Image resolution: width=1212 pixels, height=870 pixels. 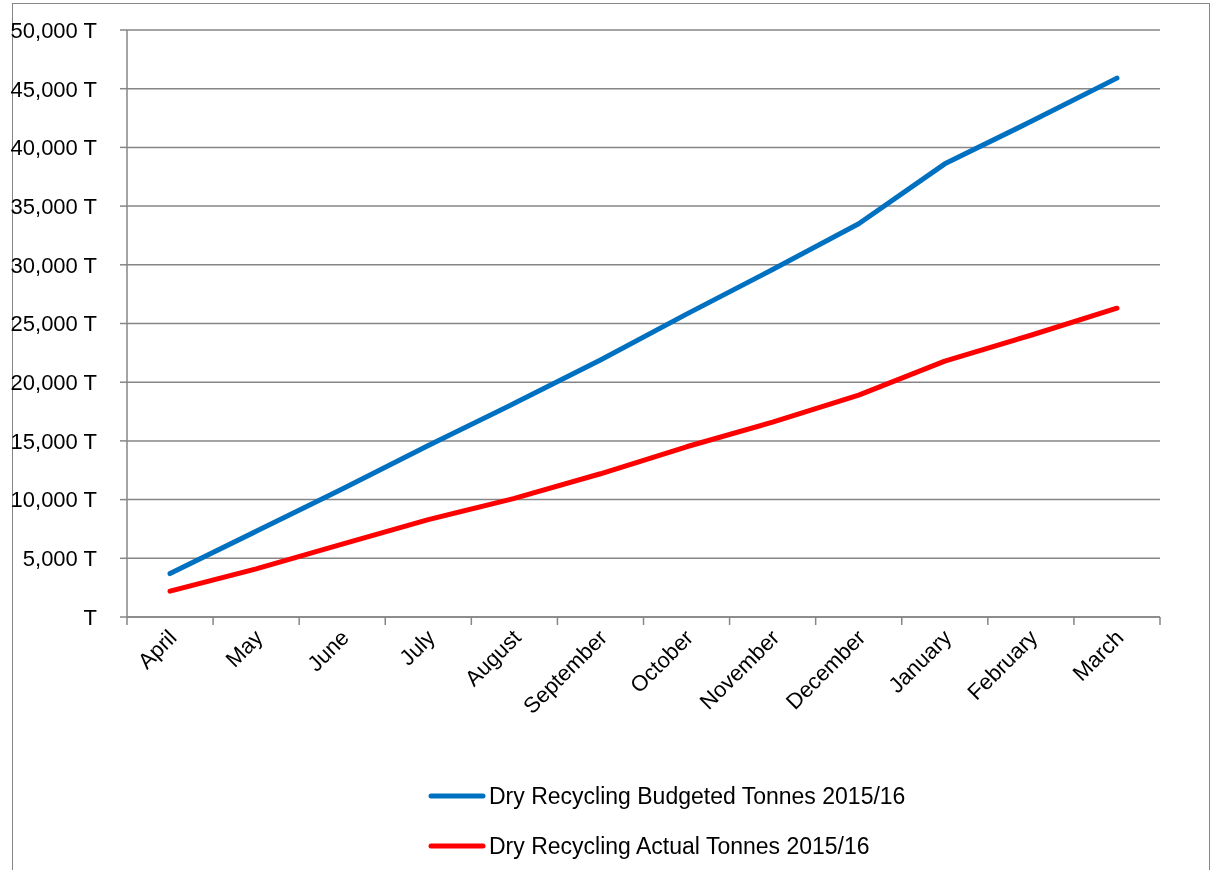 I want to click on legend-label: Dry Recycling Budgeted Tonnes 2015/16, so click(x=697, y=796).